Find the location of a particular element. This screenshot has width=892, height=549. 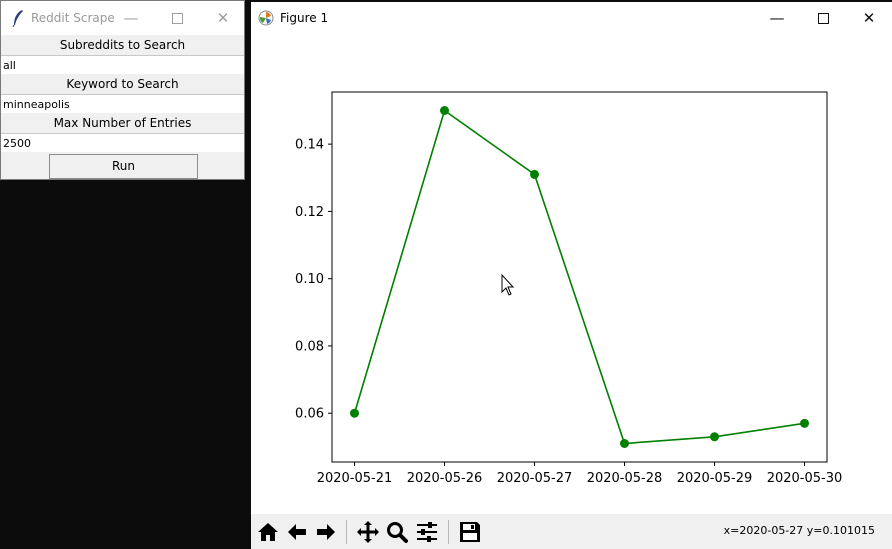

maximize-icon is located at coordinates (177, 18).